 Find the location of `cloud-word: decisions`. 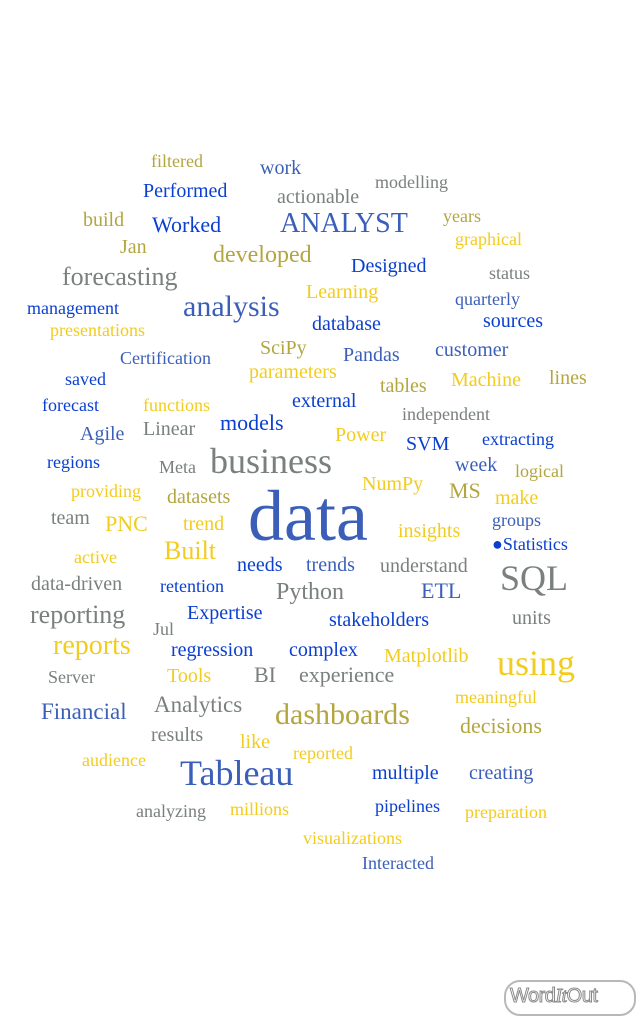

cloud-word: decisions is located at coordinates (501, 725).